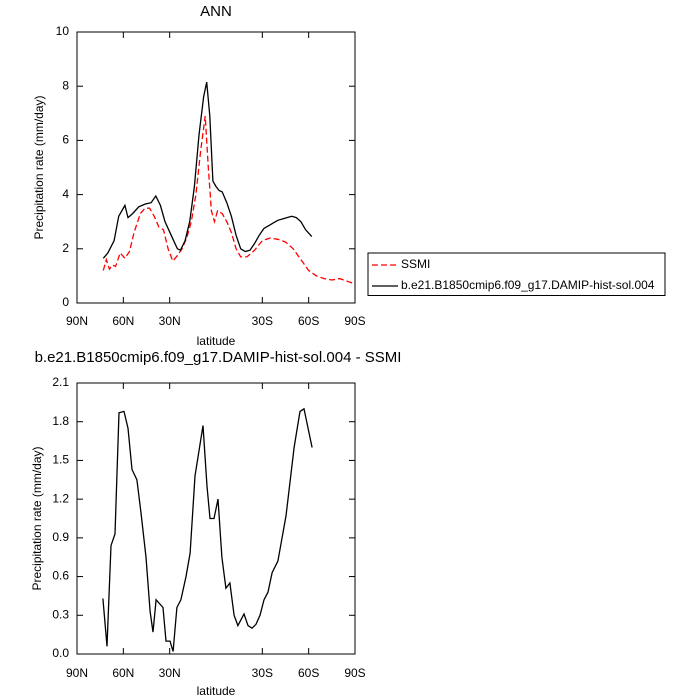  Describe the element at coordinates (60, 460) in the screenshot. I see `y-tick-label: 1.5` at that location.